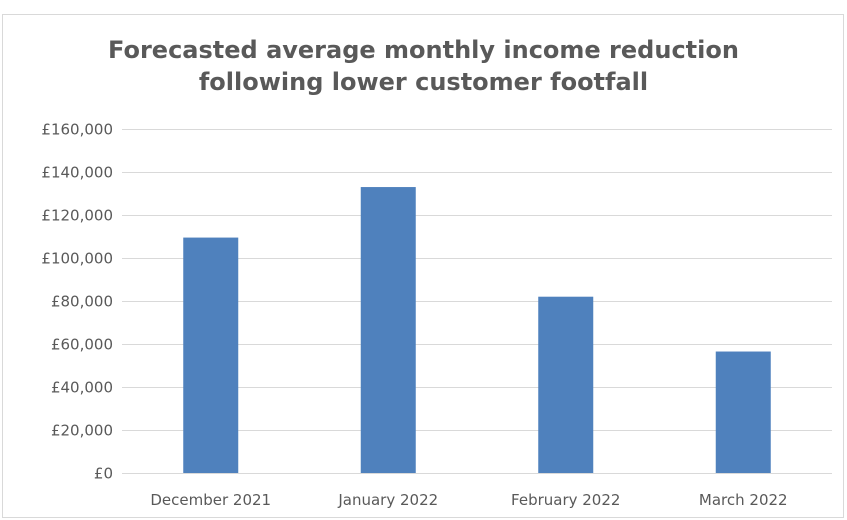  Describe the element at coordinates (82, 431) in the screenshot. I see `y-tick-label: £20,000` at that location.